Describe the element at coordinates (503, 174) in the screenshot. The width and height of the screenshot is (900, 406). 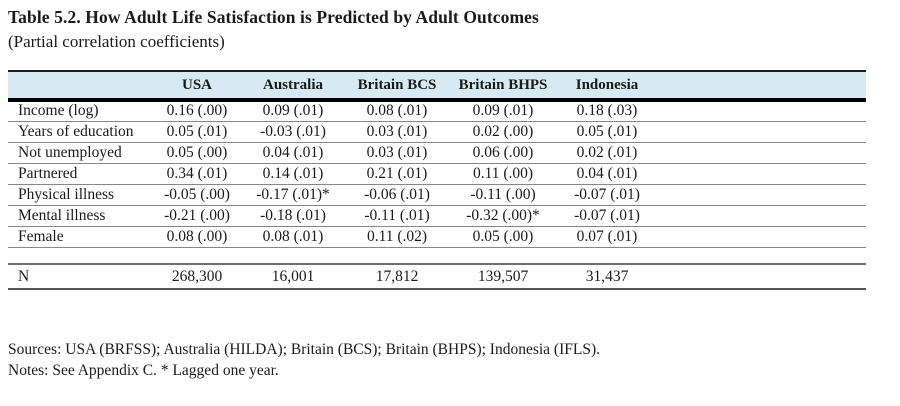
I see `cell-value: 0.11 (.00)` at that location.